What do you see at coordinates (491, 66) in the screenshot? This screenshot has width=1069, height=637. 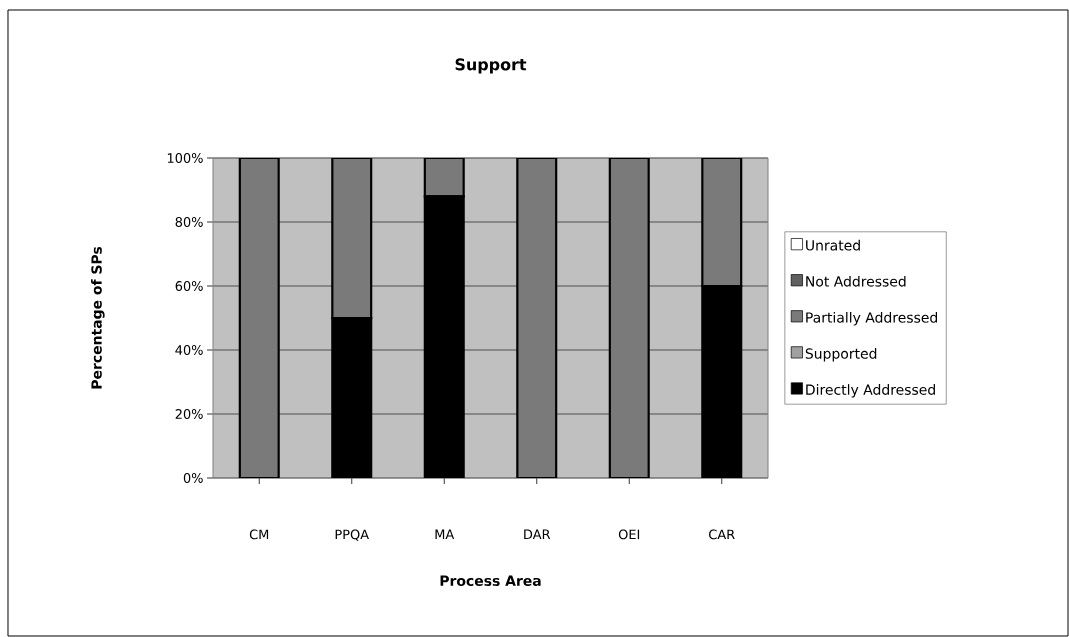 I see `chart-title: Support` at bounding box center [491, 66].